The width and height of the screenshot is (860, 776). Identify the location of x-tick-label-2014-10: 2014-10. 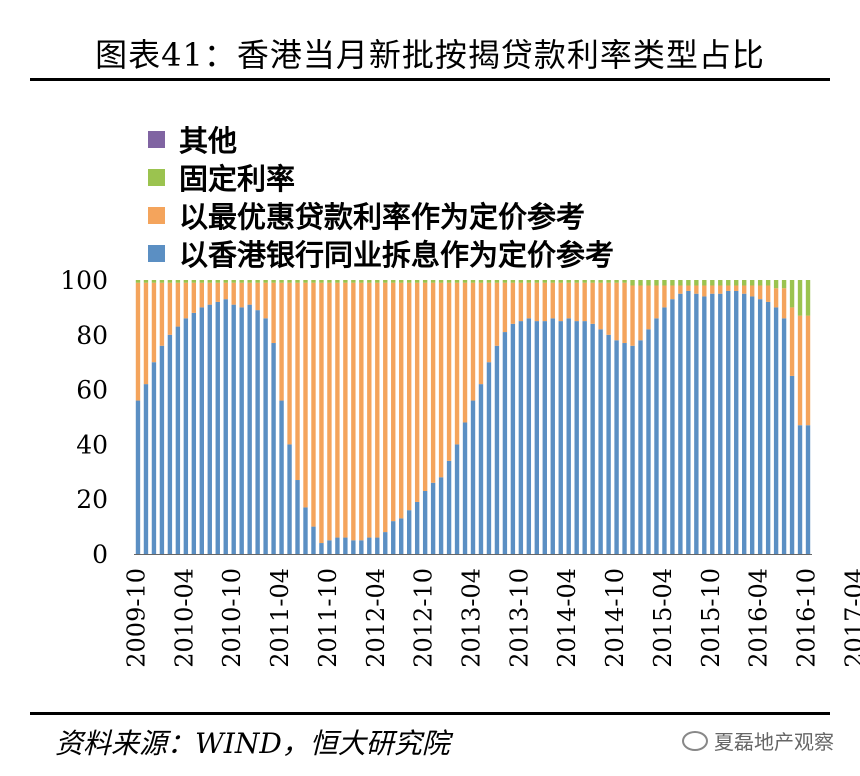
(615, 618).